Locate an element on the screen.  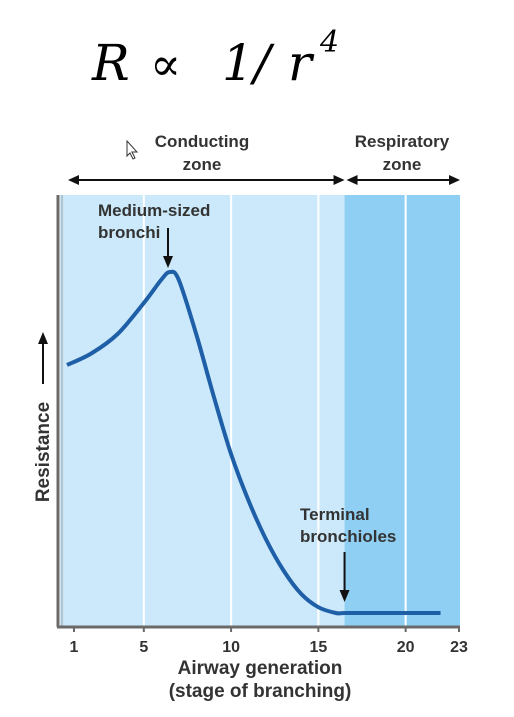
respiratory-zone-label-sub: zone is located at coordinates (402, 164).